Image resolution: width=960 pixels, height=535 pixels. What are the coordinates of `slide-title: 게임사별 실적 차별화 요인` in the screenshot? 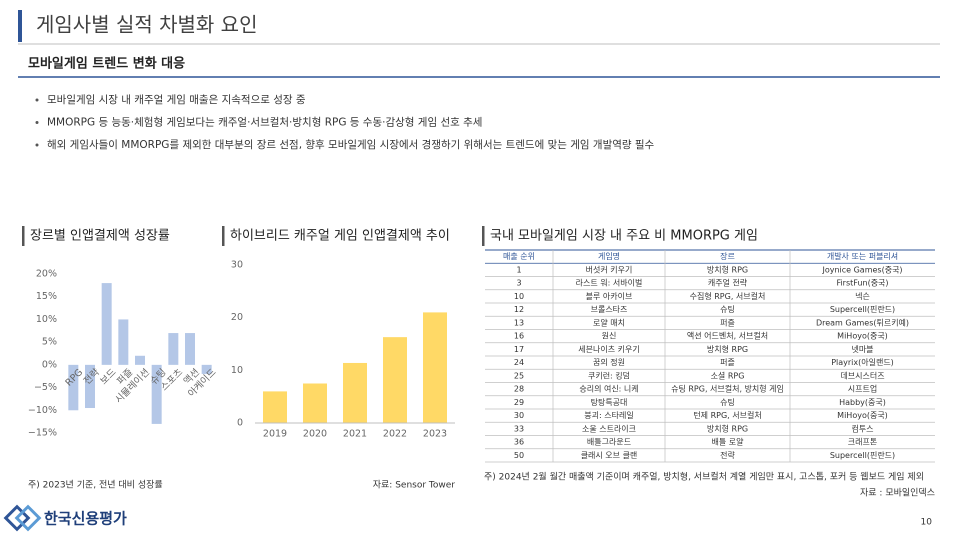 It's located at (146, 25).